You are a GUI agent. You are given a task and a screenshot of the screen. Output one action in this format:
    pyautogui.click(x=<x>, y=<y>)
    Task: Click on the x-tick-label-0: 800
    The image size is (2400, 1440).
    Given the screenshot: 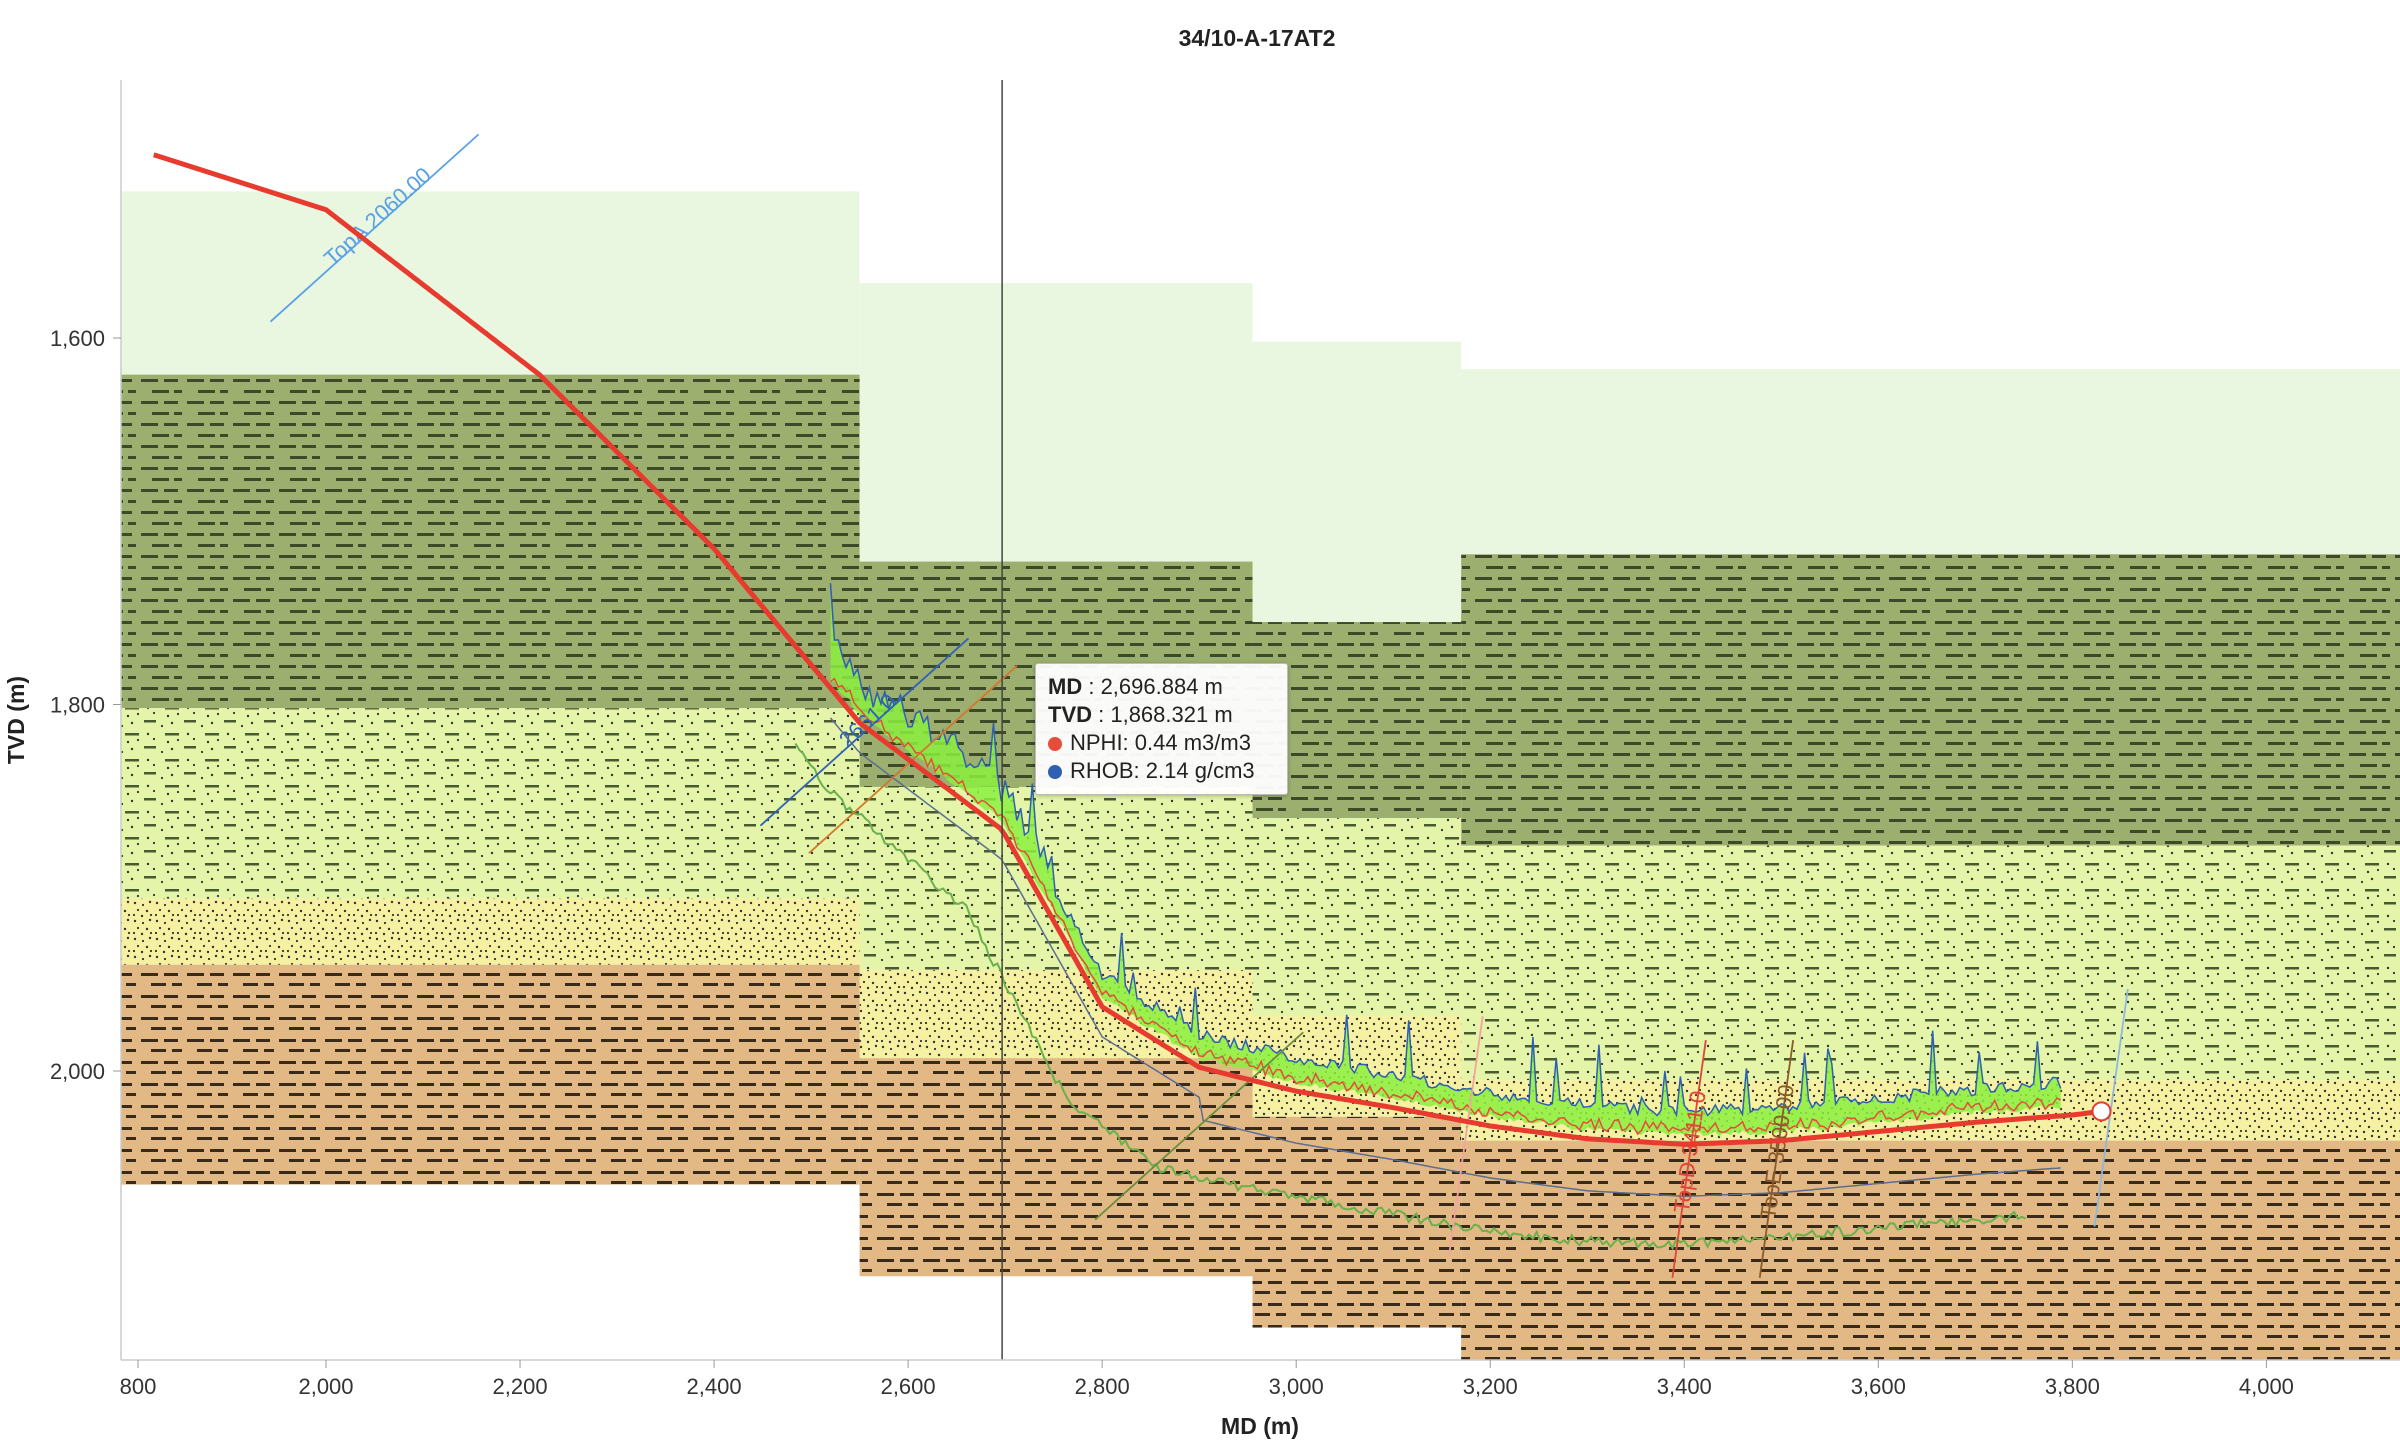 What is the action you would take?
    pyautogui.click(x=138, y=1386)
    